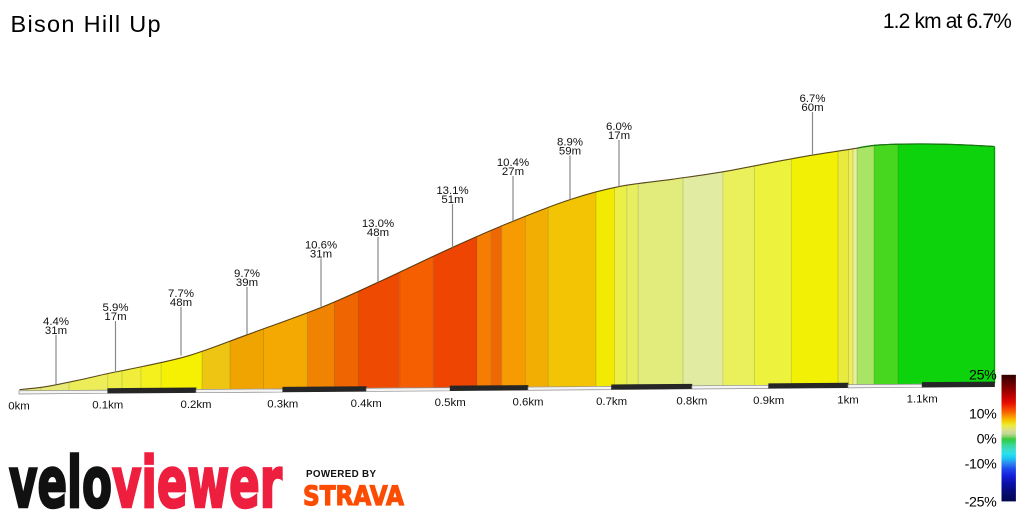 This screenshot has width=1024, height=512. Describe the element at coordinates (981, 502) in the screenshot. I see `legend-label: -25%` at that location.